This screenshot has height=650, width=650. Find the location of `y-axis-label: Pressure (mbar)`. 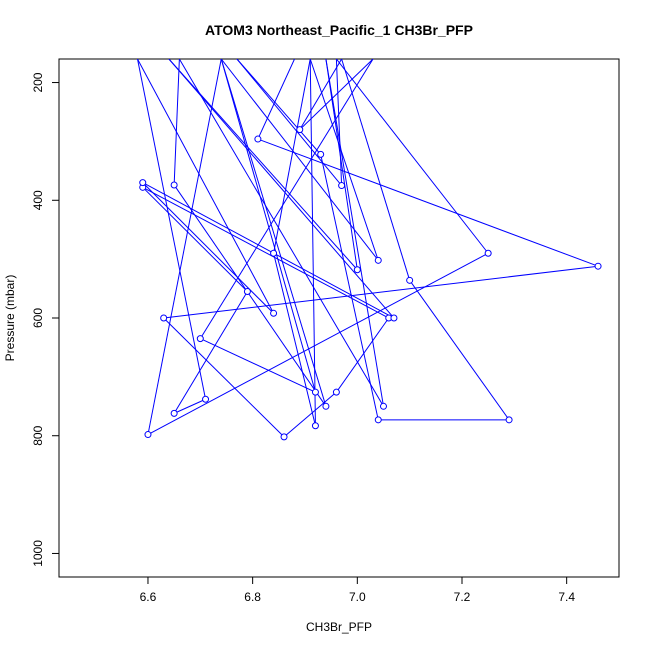

y-axis-label: Pressure (mbar) is located at coordinates (10, 318).